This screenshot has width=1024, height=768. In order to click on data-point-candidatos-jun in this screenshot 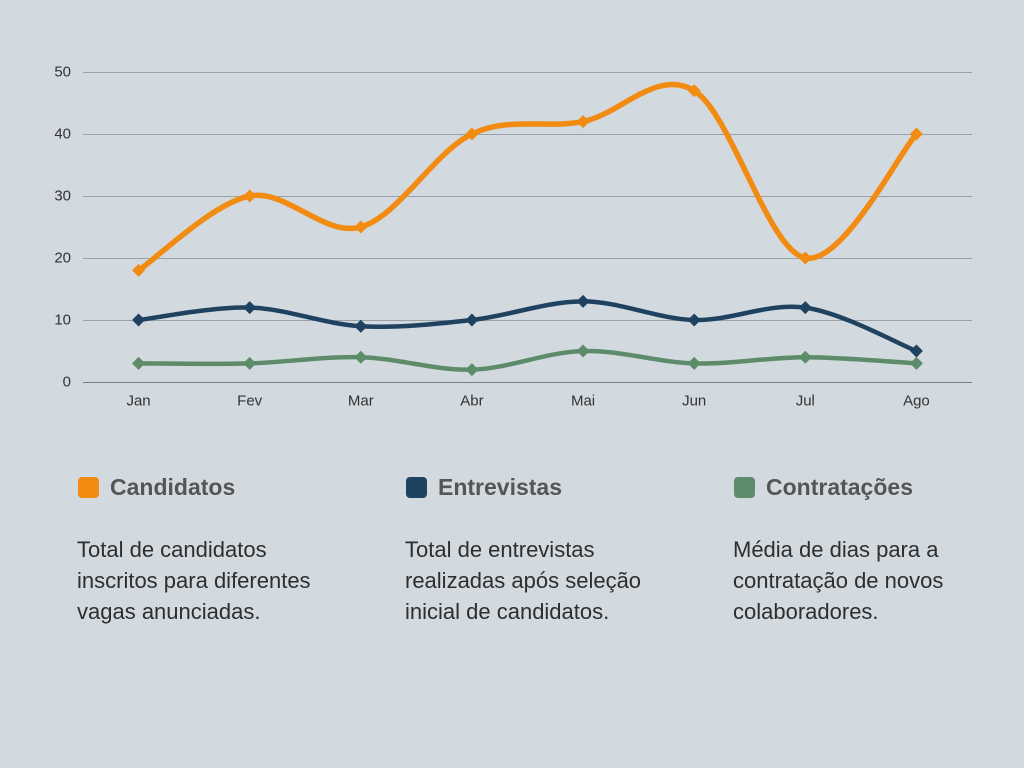, I will do `click(694, 91)`.